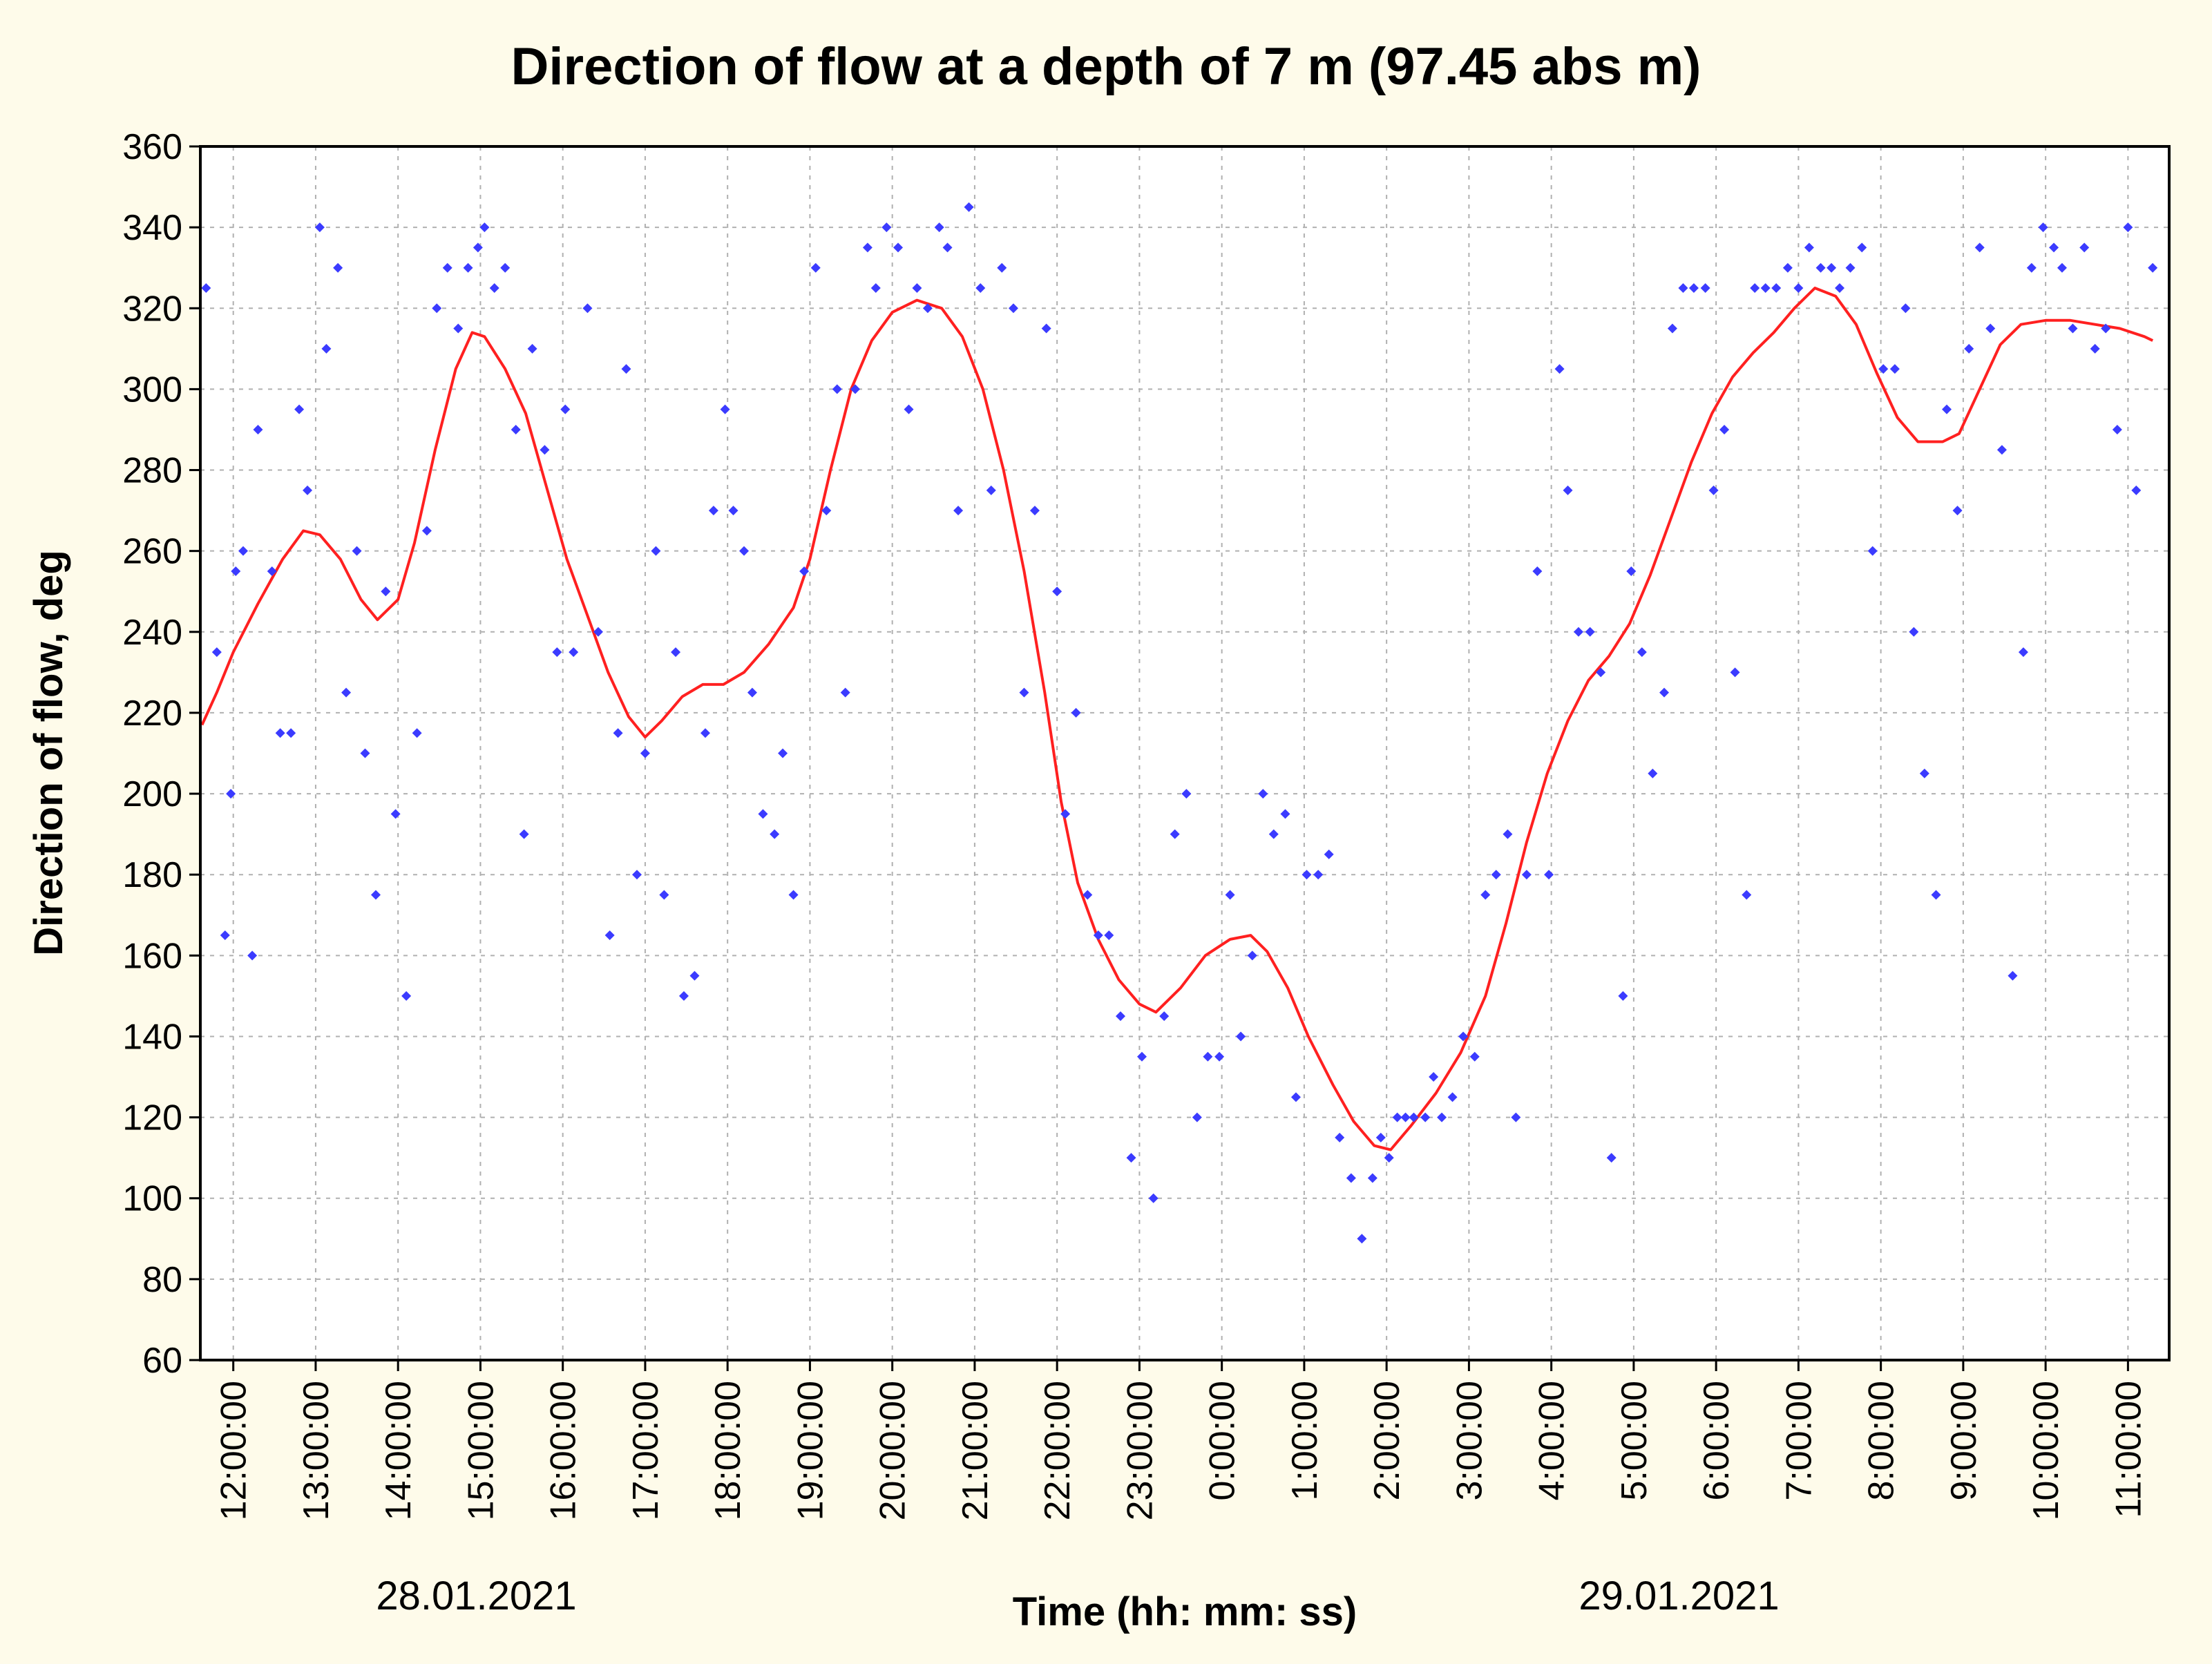  I want to click on x-tick-label: 22:00:00, so click(1058, 1450).